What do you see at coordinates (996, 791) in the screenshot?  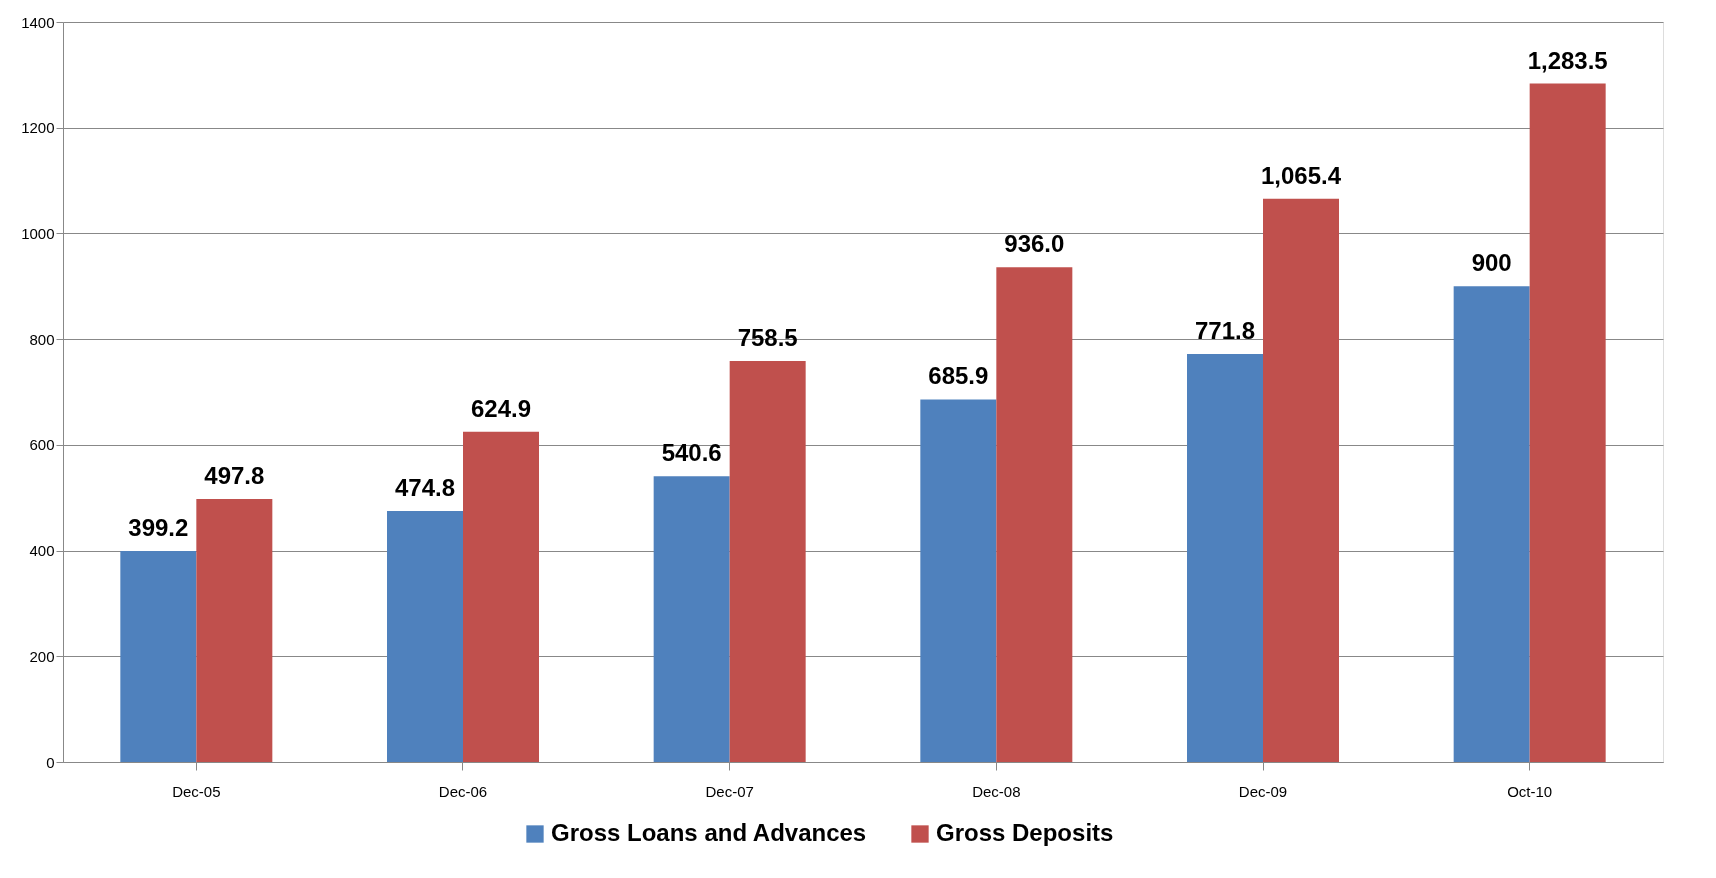 I see `x-tick-label: Dec-08` at bounding box center [996, 791].